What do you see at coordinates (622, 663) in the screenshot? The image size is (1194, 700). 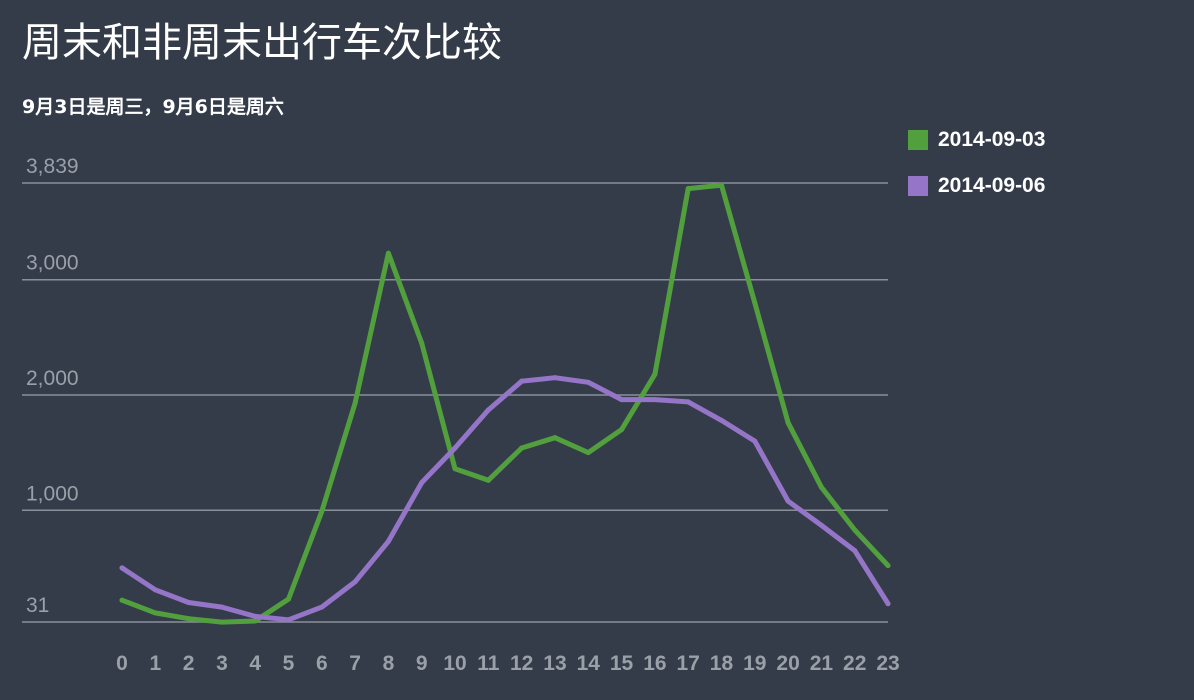 I see `x-tick-label: 15` at bounding box center [622, 663].